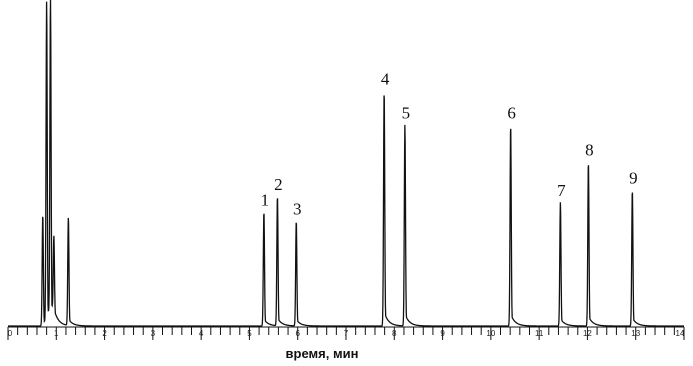 The width and height of the screenshot is (693, 366). Describe the element at coordinates (265, 199) in the screenshot. I see `peak-label: 1` at that location.